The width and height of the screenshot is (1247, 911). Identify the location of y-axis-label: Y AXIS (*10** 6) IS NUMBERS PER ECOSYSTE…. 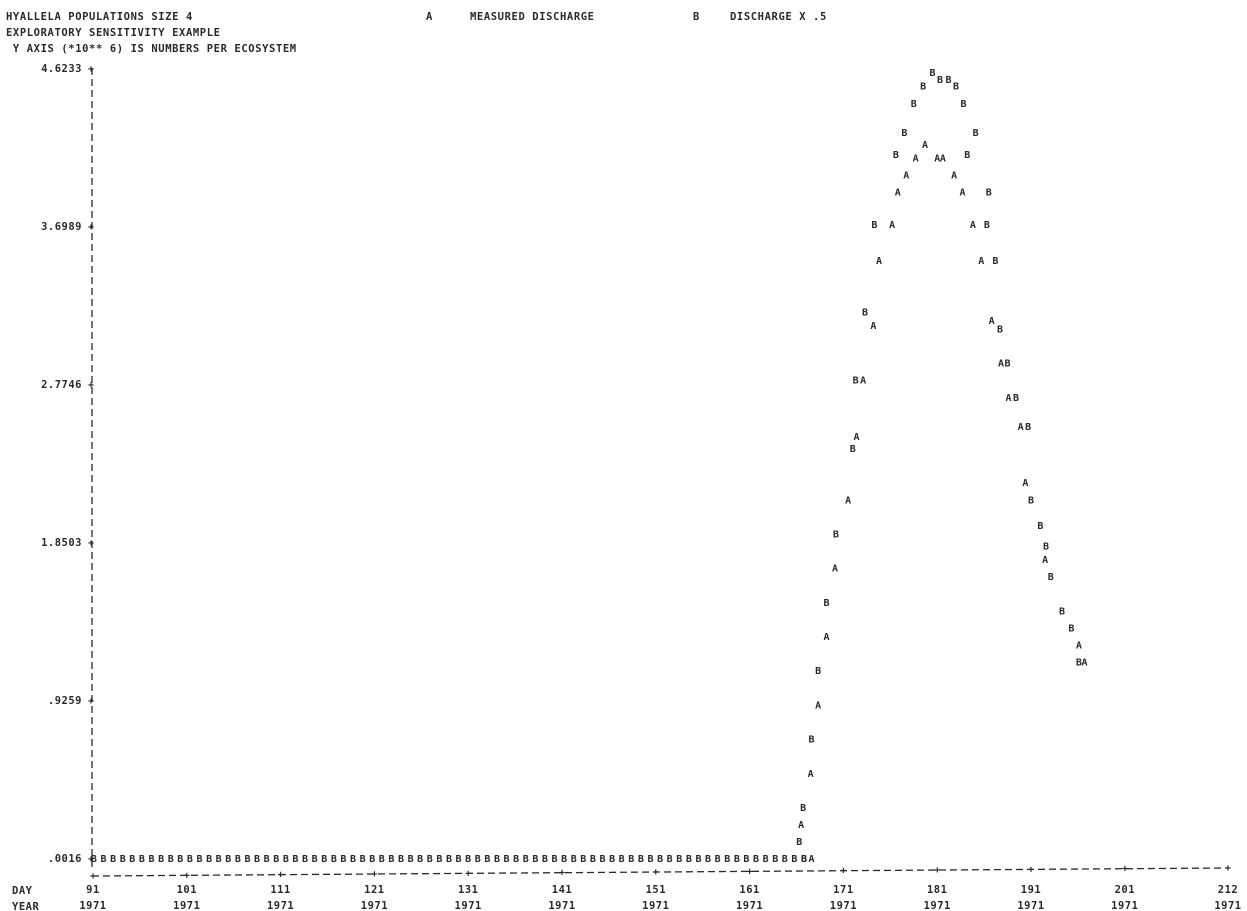
(151, 49).